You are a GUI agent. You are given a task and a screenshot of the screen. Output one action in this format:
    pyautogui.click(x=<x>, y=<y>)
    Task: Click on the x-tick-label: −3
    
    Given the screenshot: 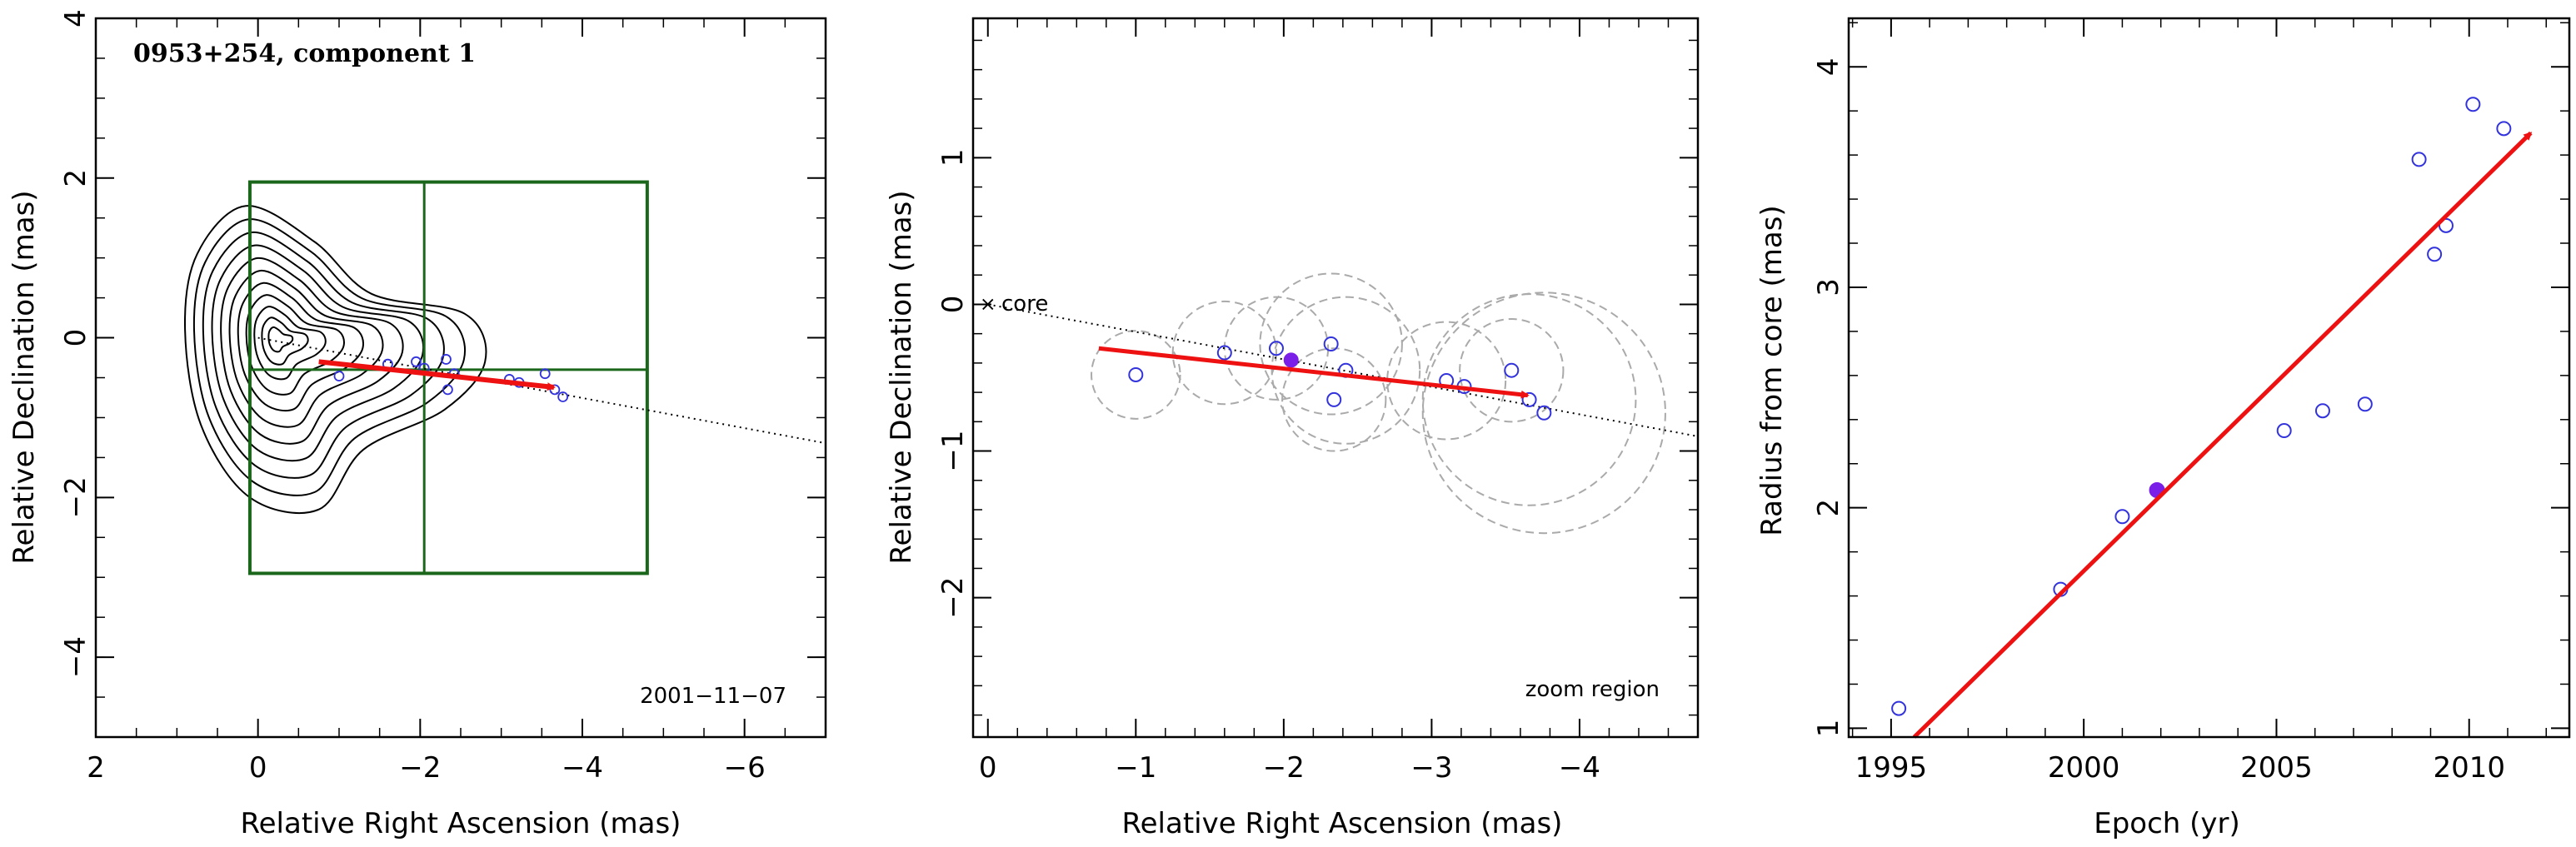 What is the action you would take?
    pyautogui.click(x=1431, y=768)
    